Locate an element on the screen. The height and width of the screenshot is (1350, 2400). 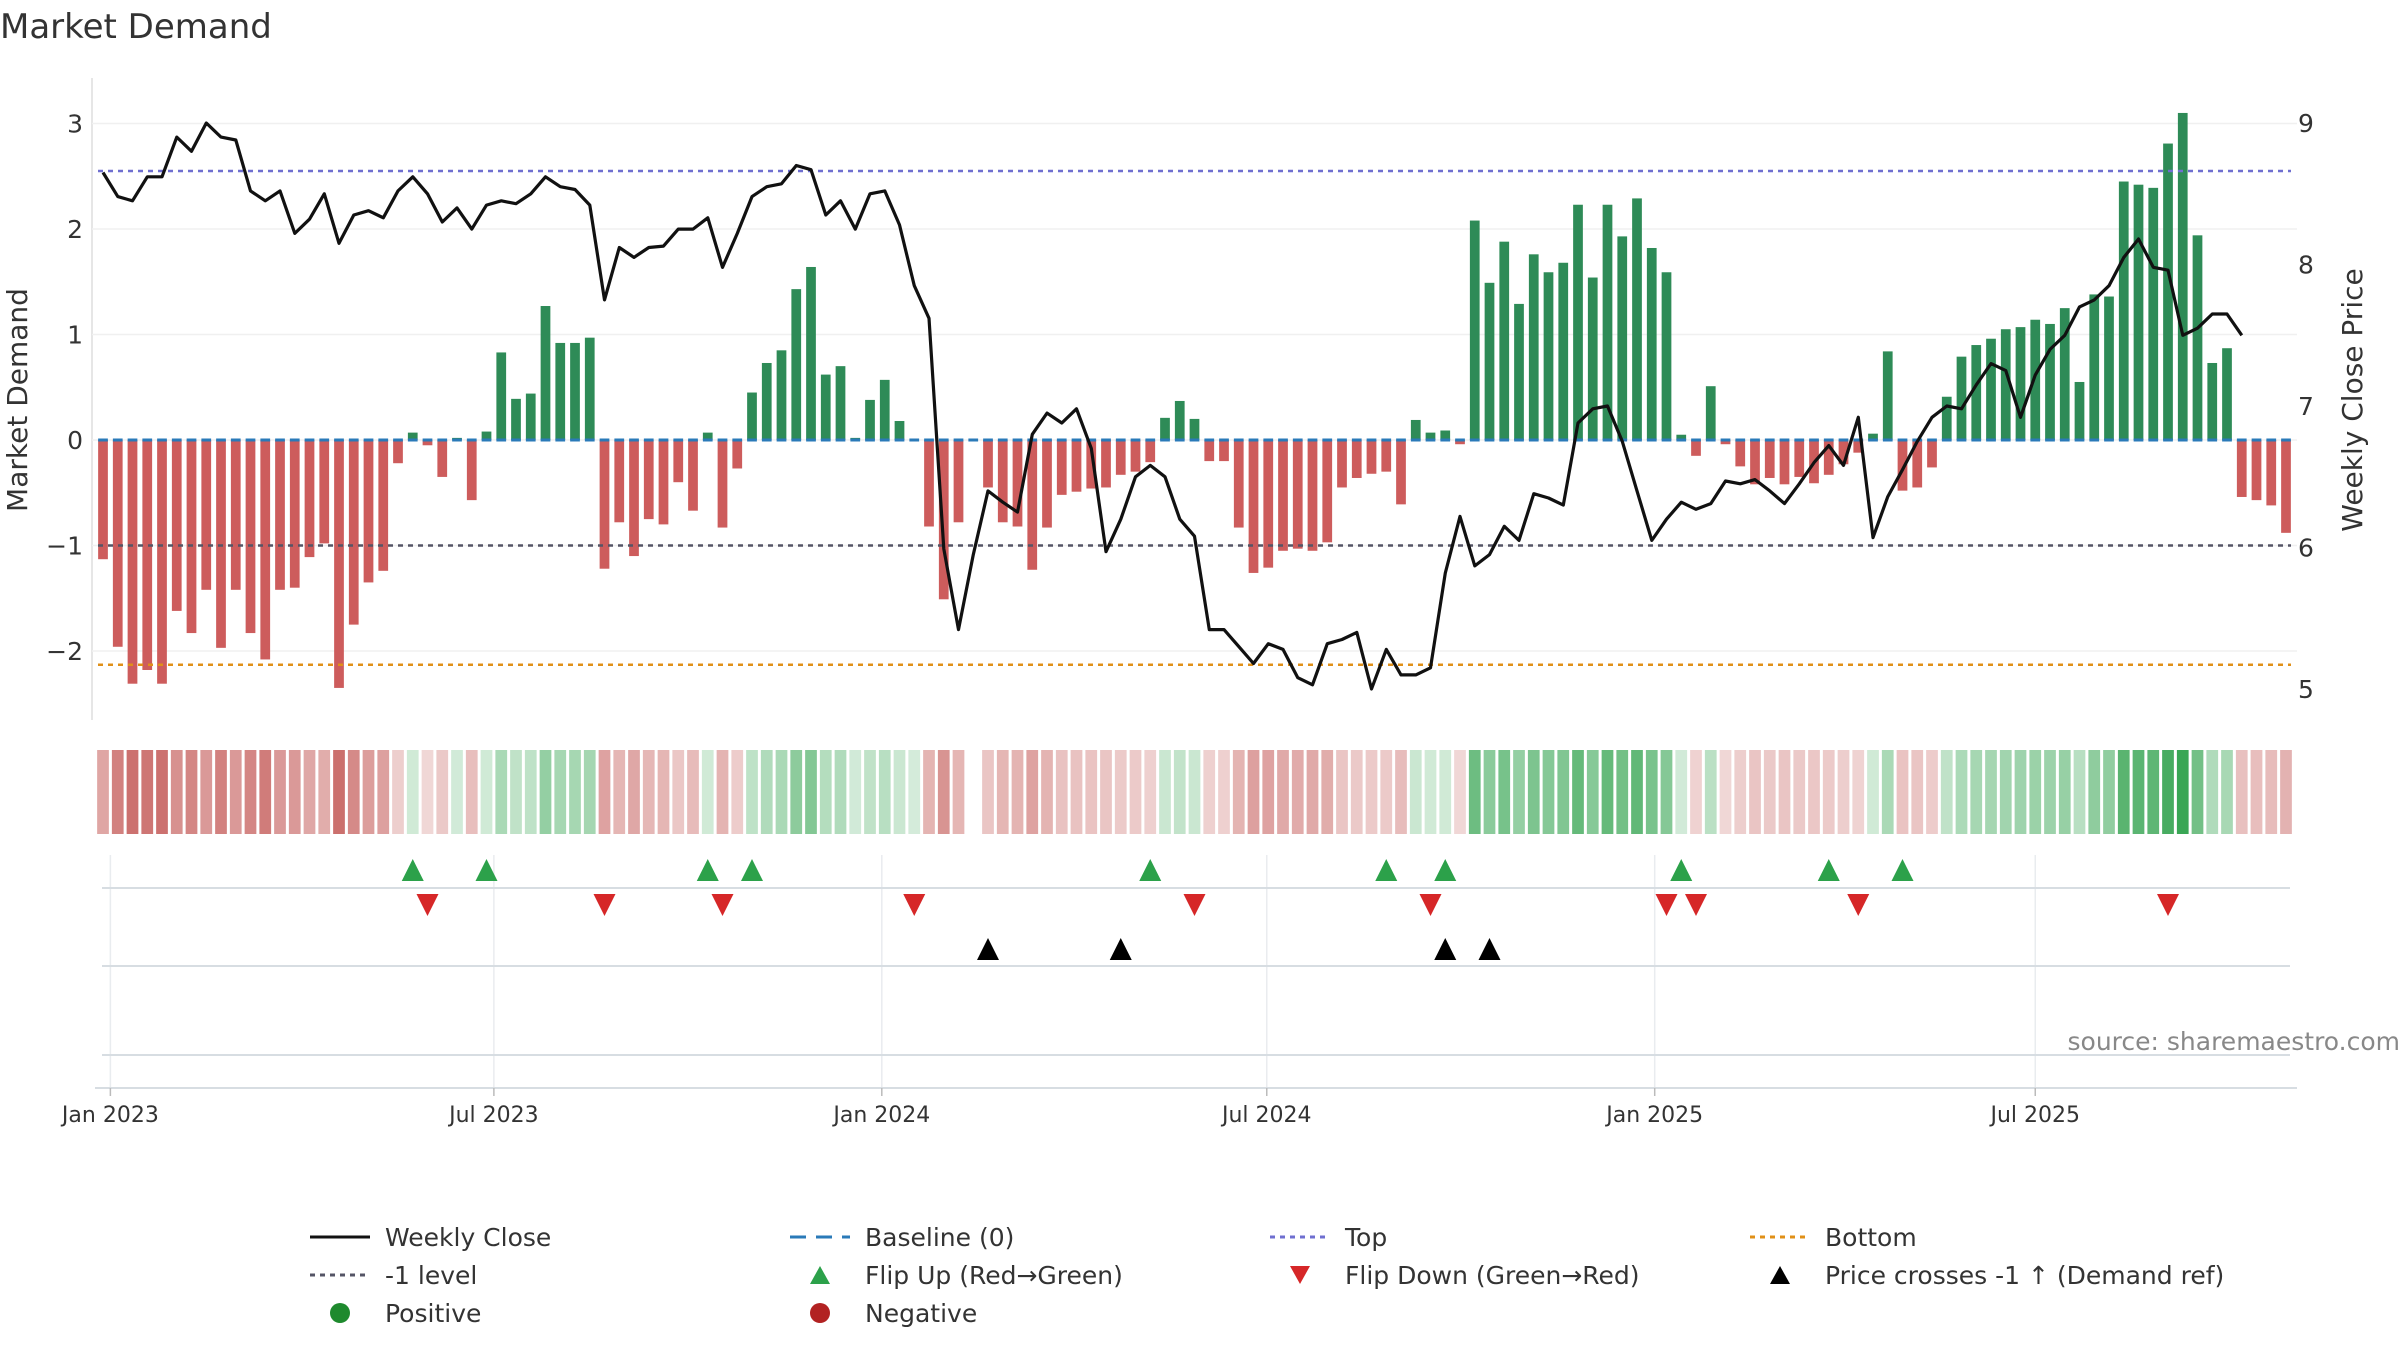
legend-label: Weekly Close is located at coordinates (468, 1237).